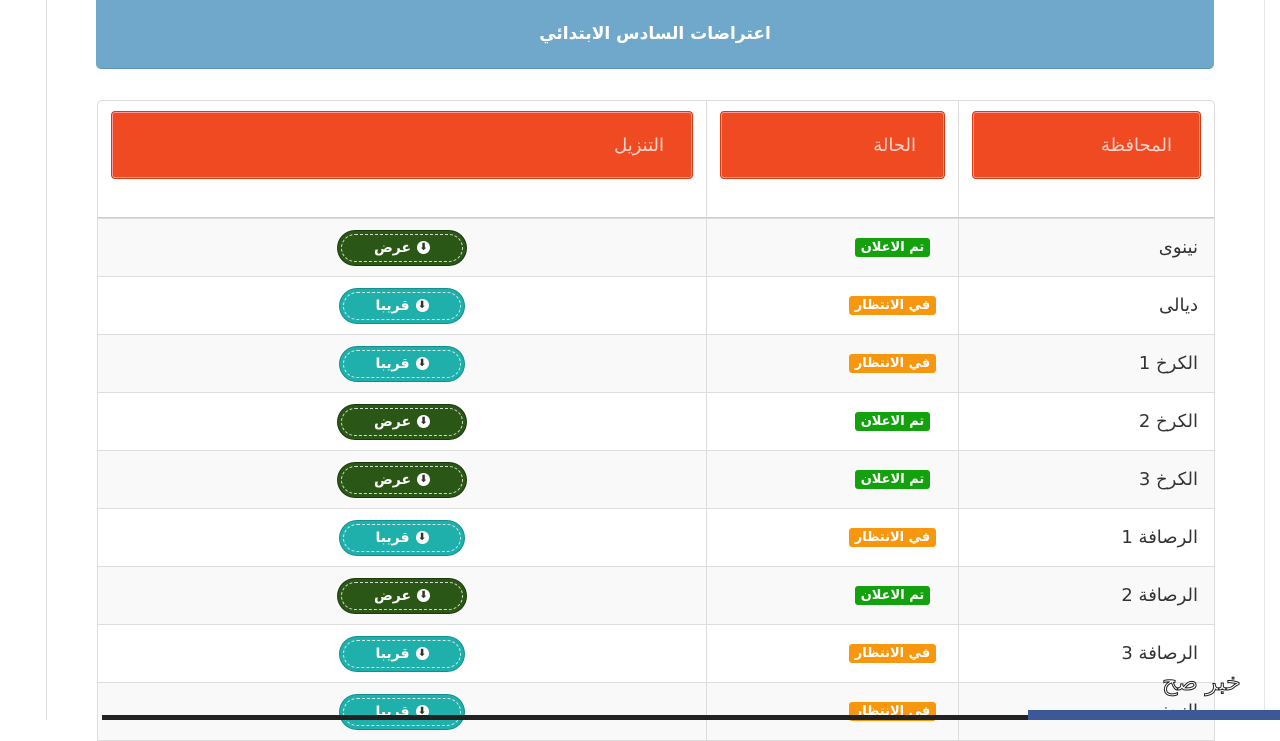 This screenshot has height=741, width=1280. Describe the element at coordinates (1086, 145) in the screenshot. I see `header-province: المحافظة` at that location.